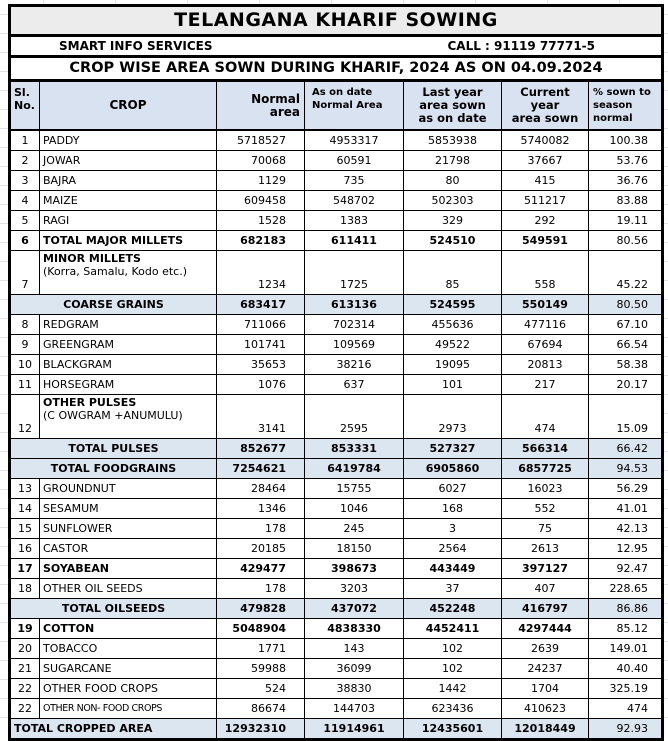 The image size is (668, 741). What do you see at coordinates (128, 488) in the screenshot?
I see `crop-name-cell: GROUNDNUT` at bounding box center [128, 488].